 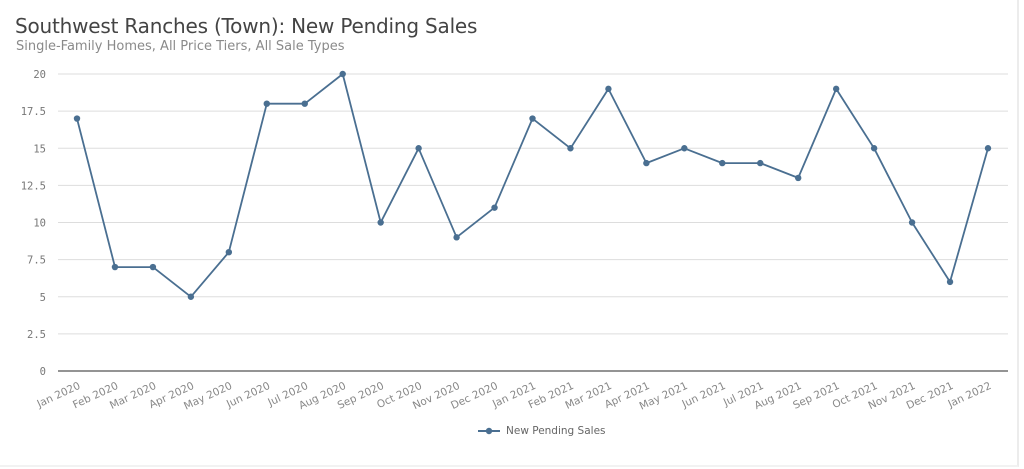 What do you see at coordinates (39, 75) in the screenshot?
I see `y-tick-label: 20` at bounding box center [39, 75].